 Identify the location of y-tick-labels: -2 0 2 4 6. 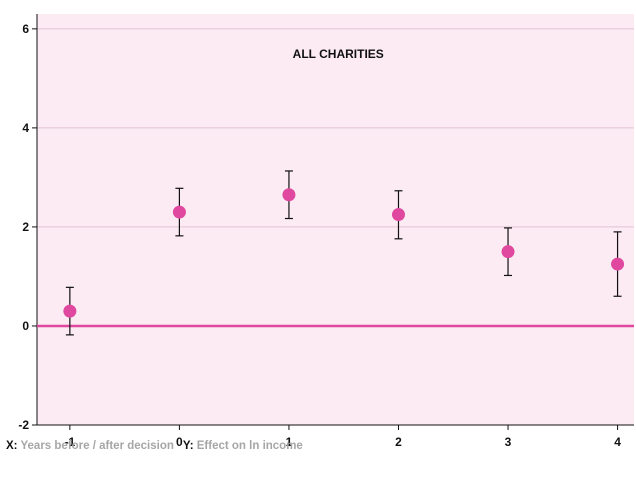
(27, 227).